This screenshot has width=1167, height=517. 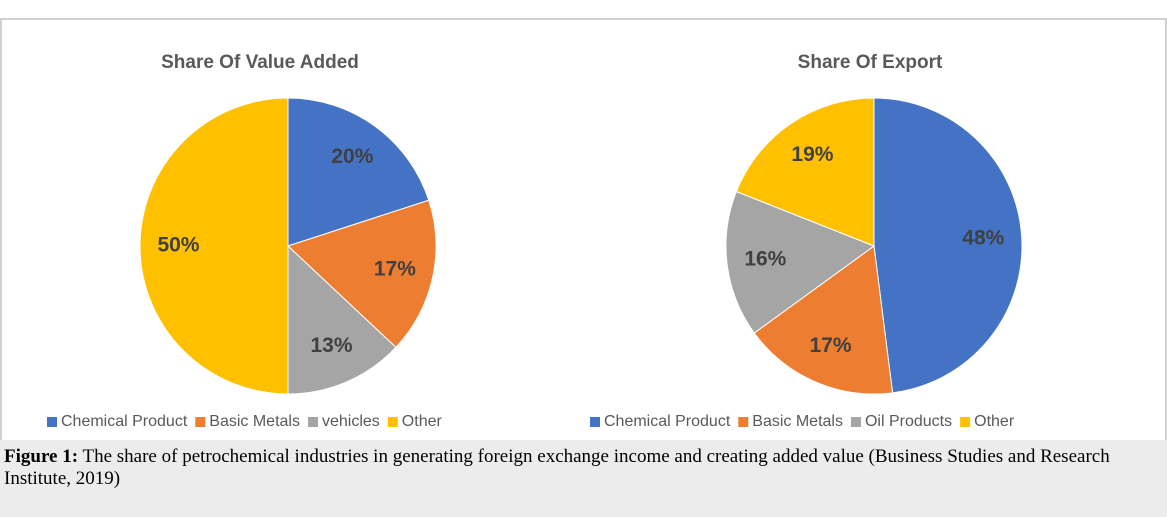 What do you see at coordinates (178, 245) in the screenshot?
I see `slice-label: 50%` at bounding box center [178, 245].